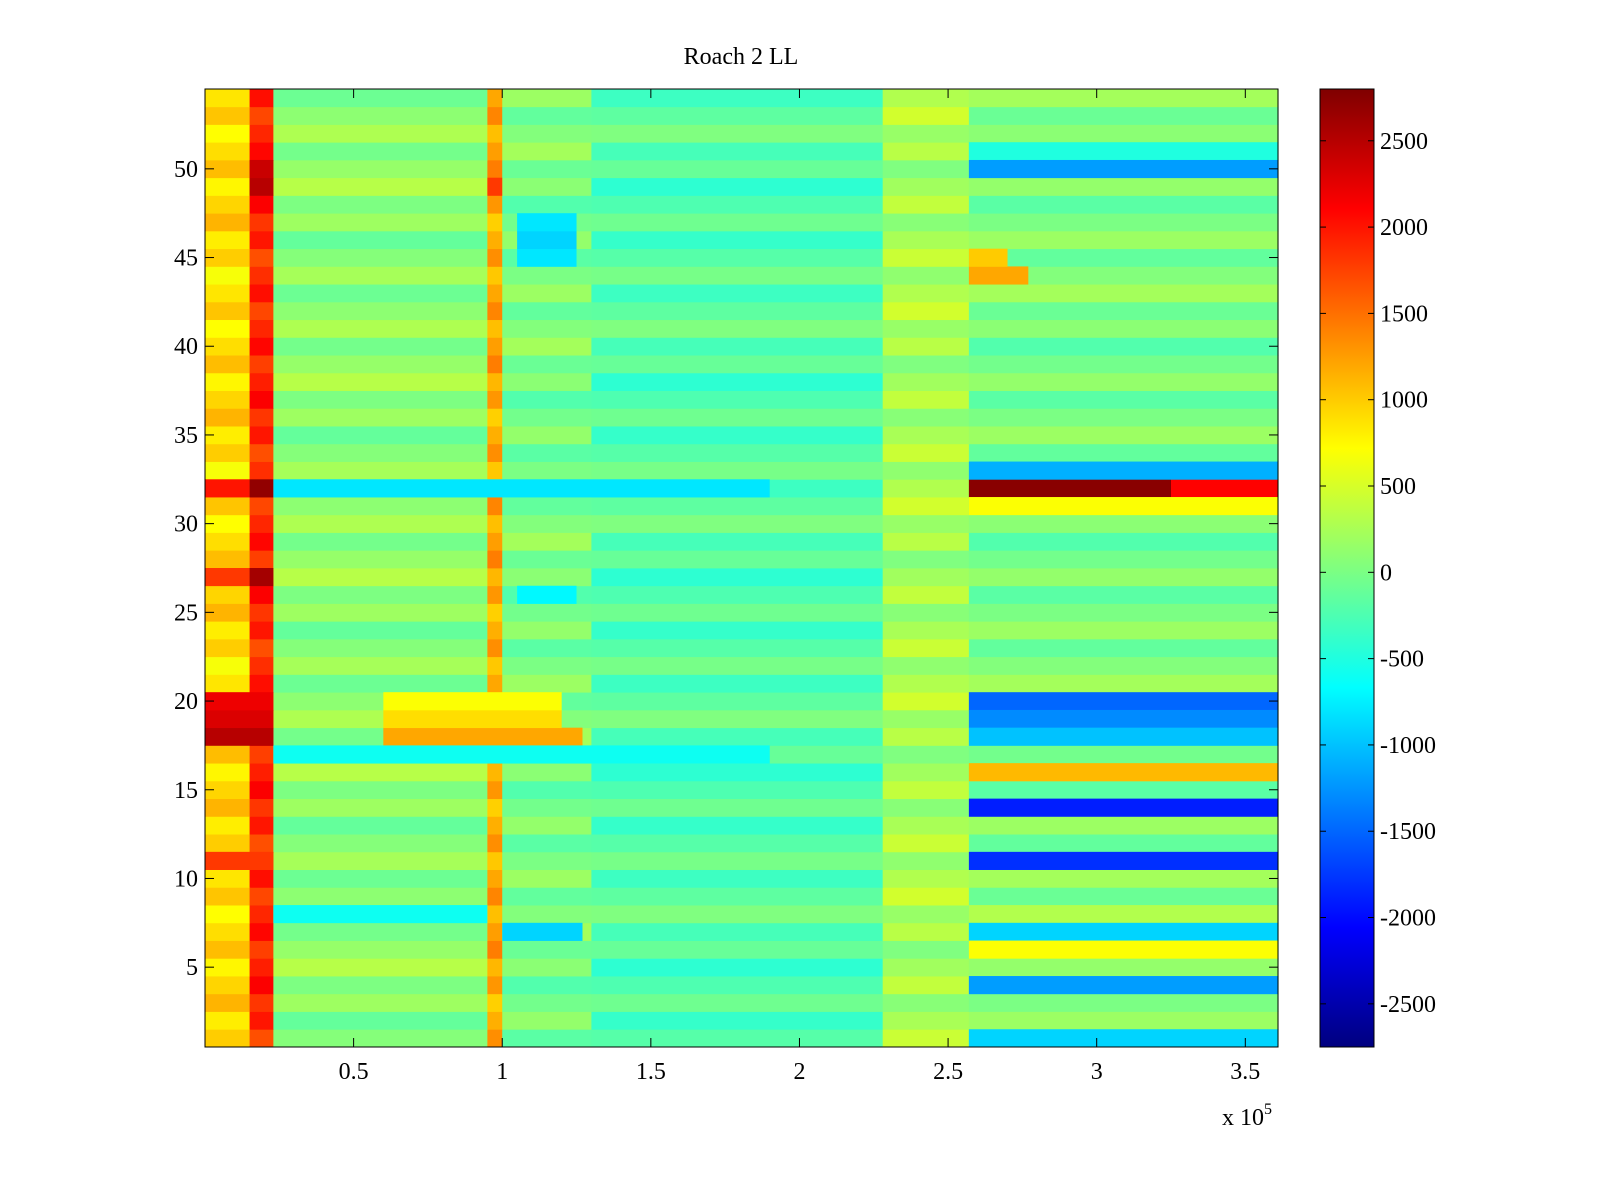 The height and width of the screenshot is (1200, 1600). I want to click on x-tick-label: 3, so click(1097, 1072).